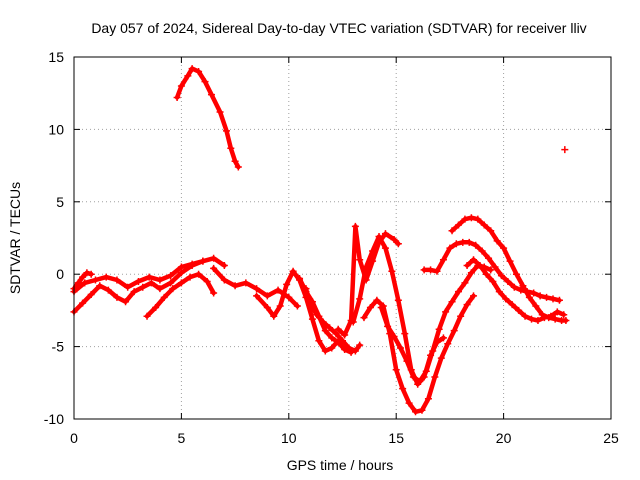 This screenshot has width=640, height=480. I want to click on series-sat-i, so click(325, 315).